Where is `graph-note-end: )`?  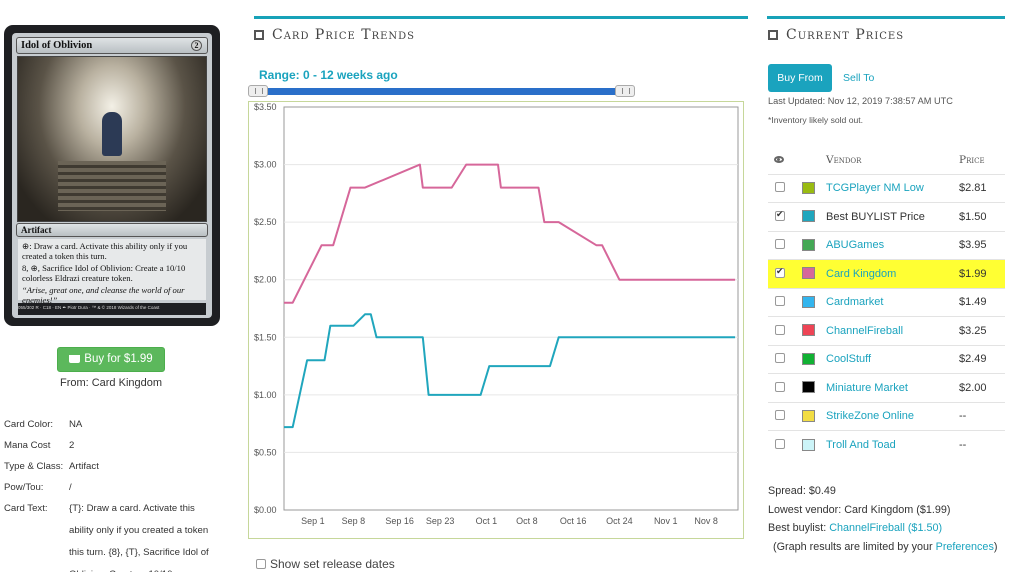
graph-note-end: ) is located at coordinates (995, 546).